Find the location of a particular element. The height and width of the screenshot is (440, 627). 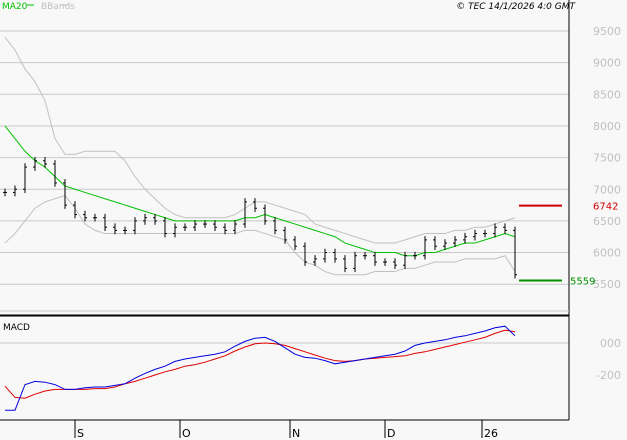

x-axis-label: N is located at coordinates (296, 433).